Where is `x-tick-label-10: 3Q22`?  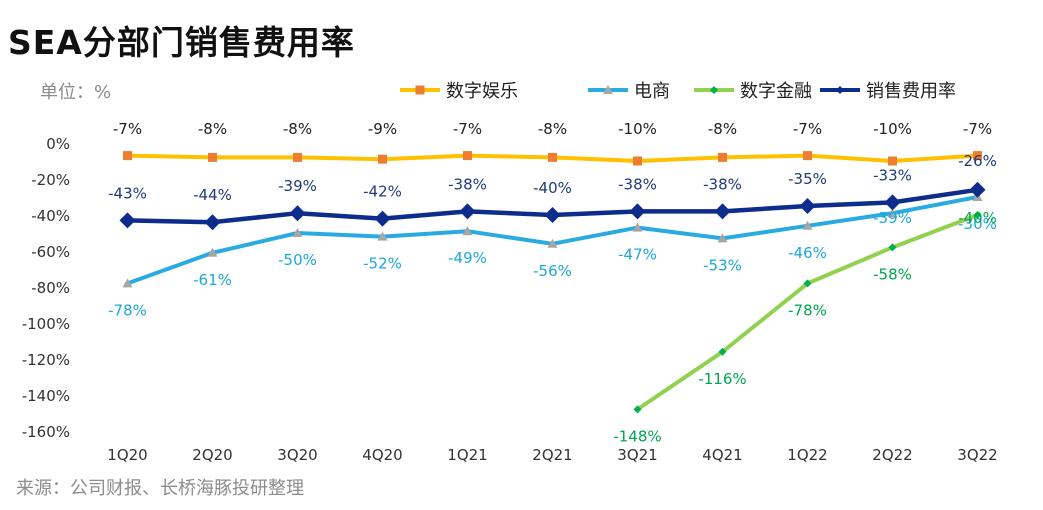 x-tick-label-10: 3Q22 is located at coordinates (977, 455).